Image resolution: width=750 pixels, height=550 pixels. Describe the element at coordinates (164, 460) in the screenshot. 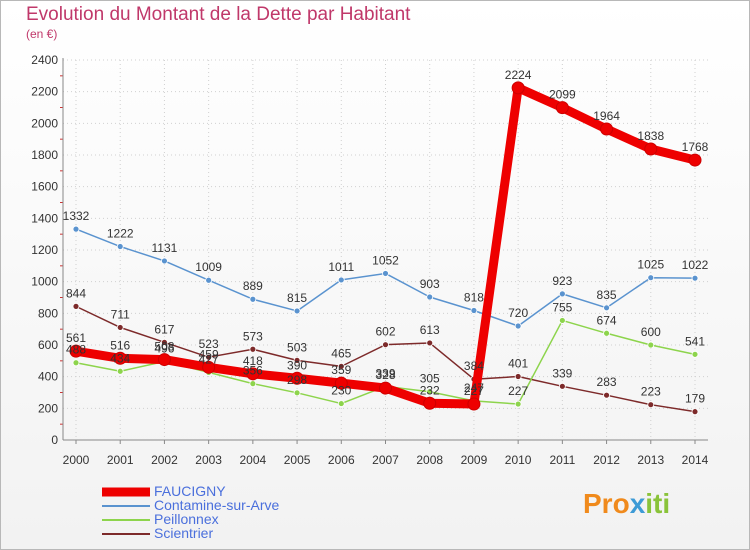

I see `x-tick-label: 2002` at that location.